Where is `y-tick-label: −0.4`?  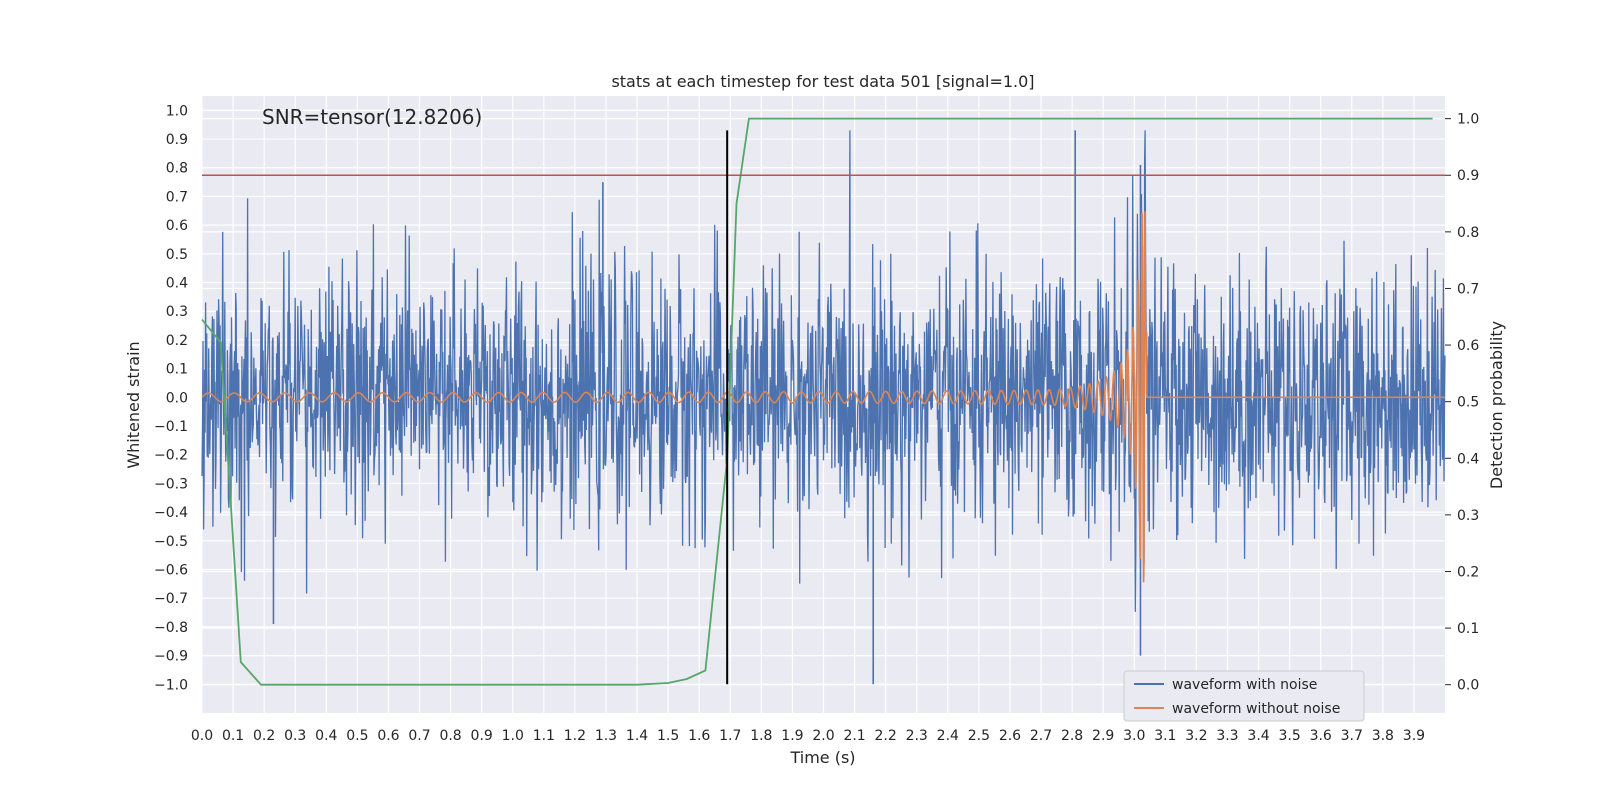 y-tick-label: −0.4 is located at coordinates (171, 513).